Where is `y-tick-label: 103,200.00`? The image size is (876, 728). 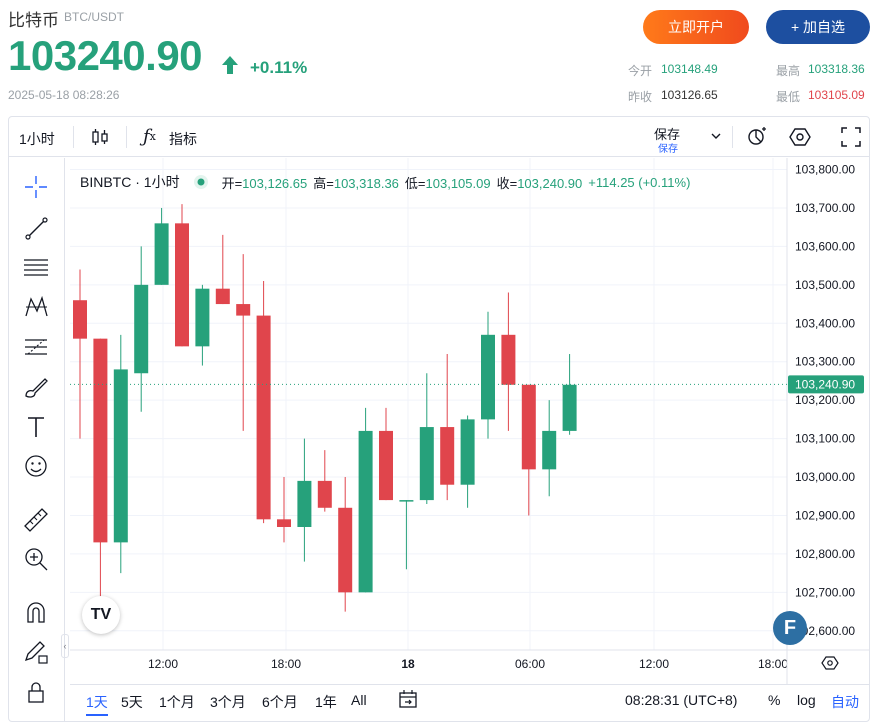
y-tick-label: 103,200.00 is located at coordinates (825, 400).